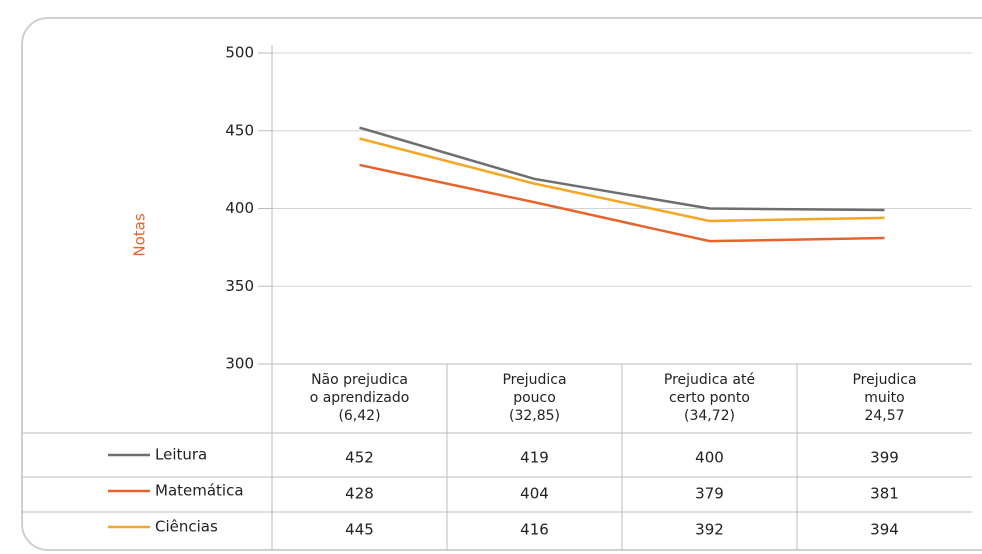 Image resolution: width=982 pixels, height=554 pixels. What do you see at coordinates (709, 380) in the screenshot?
I see `x-tick-label: Prejudica até` at bounding box center [709, 380].